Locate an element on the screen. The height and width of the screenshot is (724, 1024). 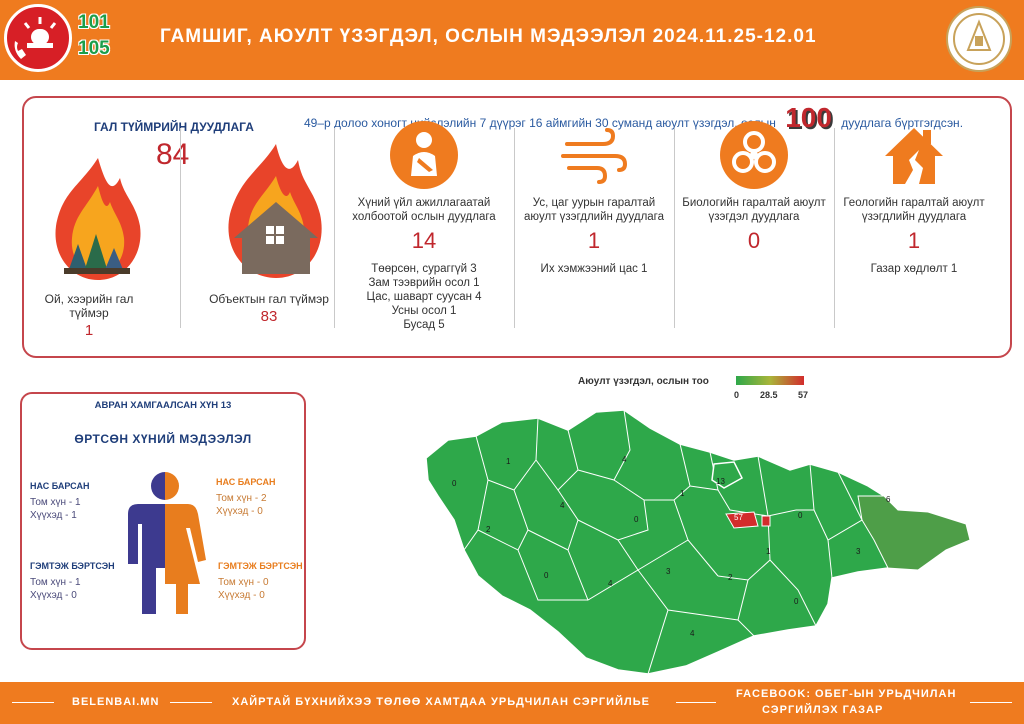
summary-text-after: дуудлага бүртгэгдсэн. is located at coordinates (902, 123).